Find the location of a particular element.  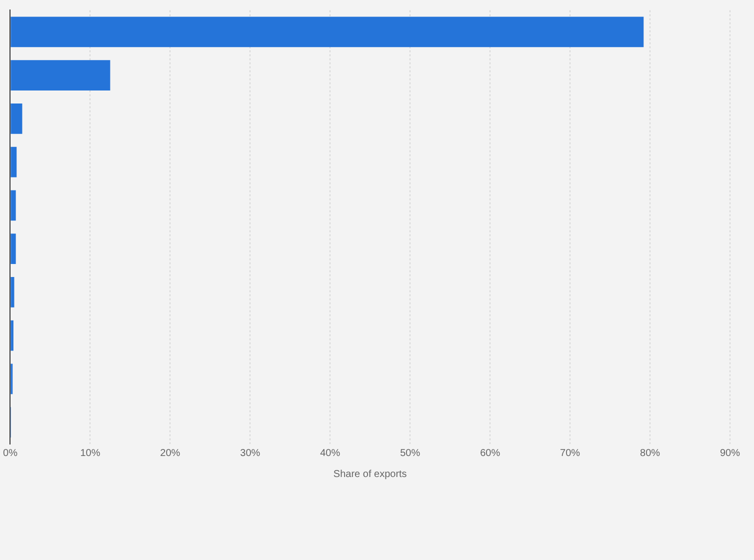

x-tick-label: 40% is located at coordinates (330, 453).